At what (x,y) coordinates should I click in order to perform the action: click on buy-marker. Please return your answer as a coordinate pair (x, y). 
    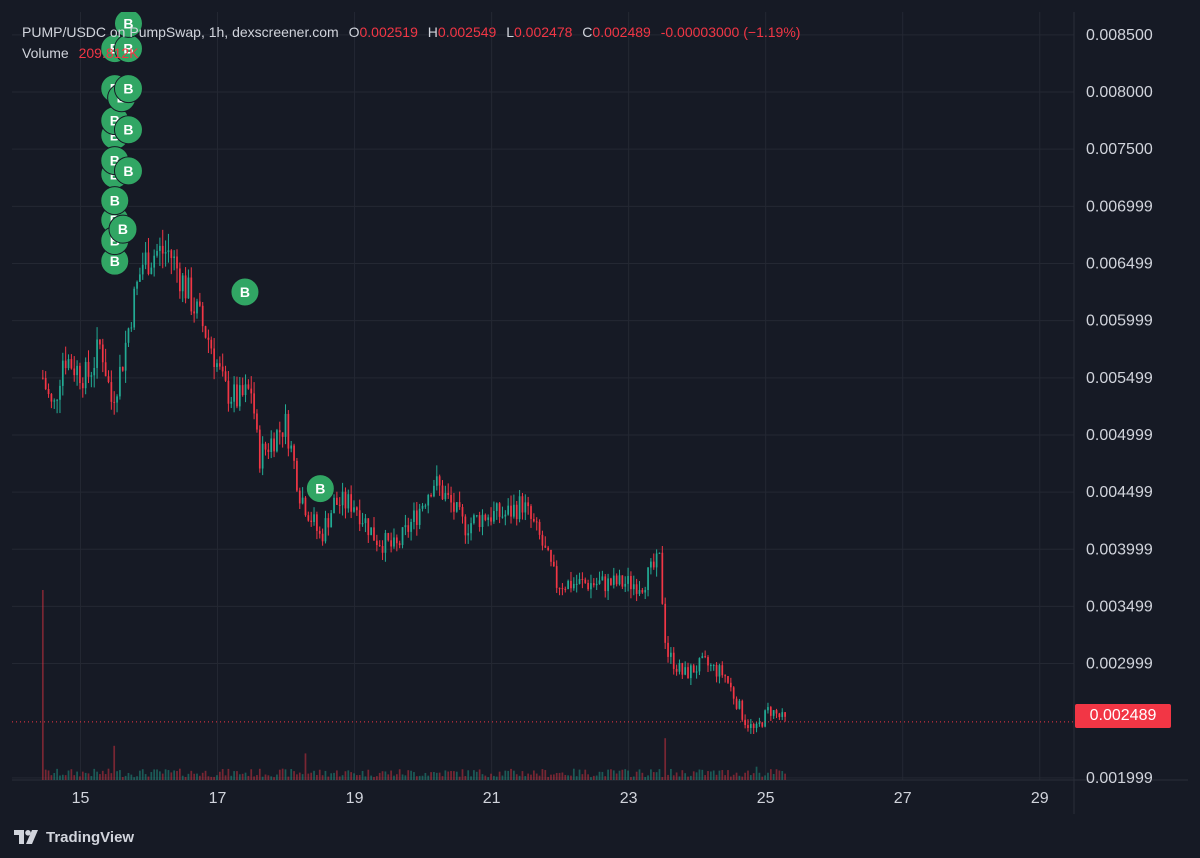
    Looking at the image, I should click on (320, 489).